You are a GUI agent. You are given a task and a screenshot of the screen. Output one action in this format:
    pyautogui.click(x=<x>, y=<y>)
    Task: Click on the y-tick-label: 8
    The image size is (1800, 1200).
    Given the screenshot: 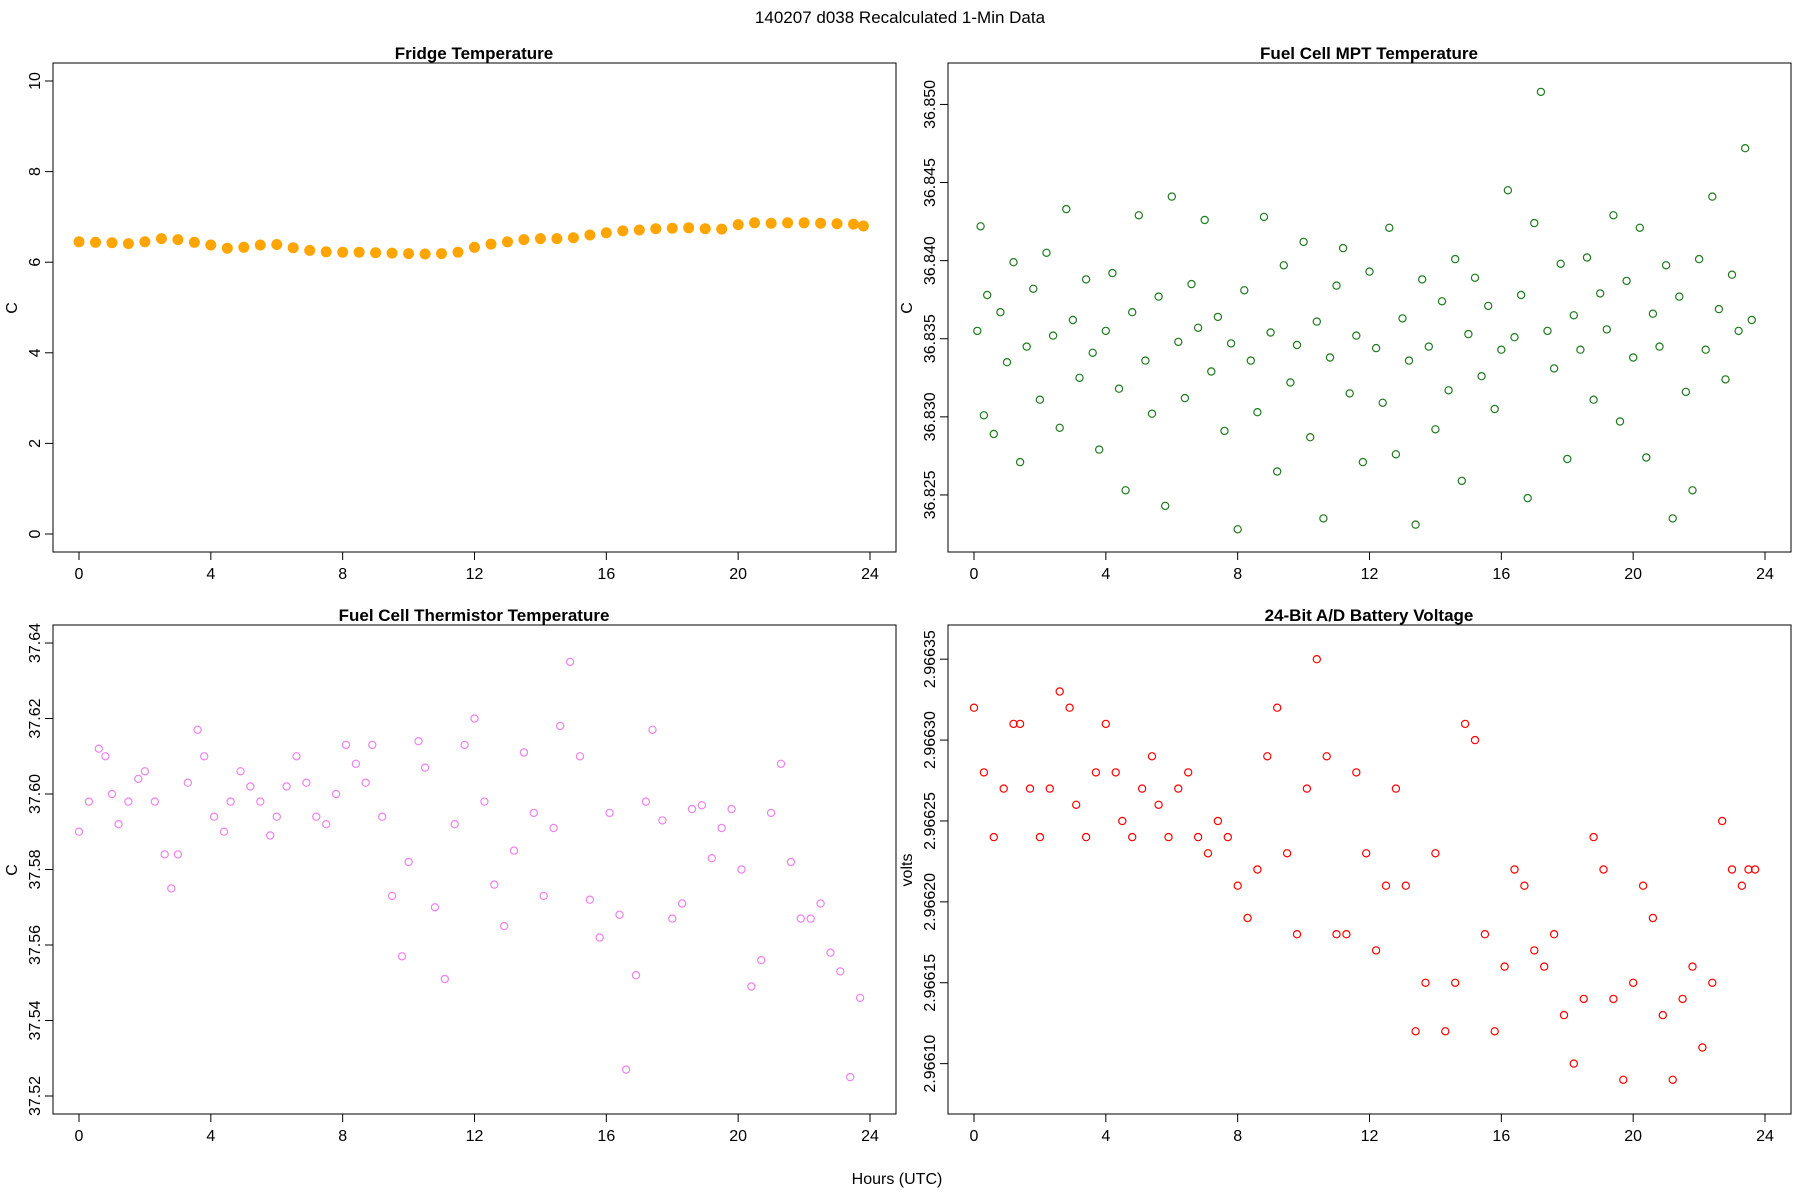 What is the action you would take?
    pyautogui.click(x=35, y=171)
    